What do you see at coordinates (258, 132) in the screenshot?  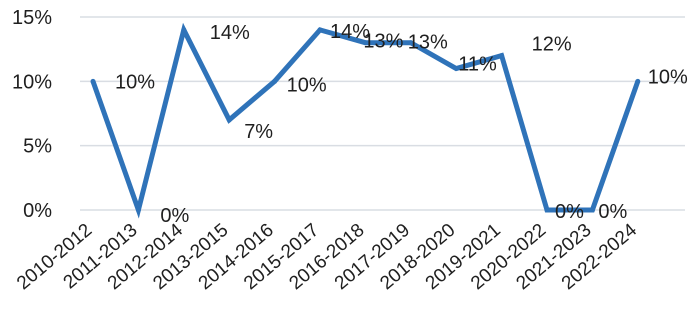 I see `data-label: 7%` at bounding box center [258, 132].